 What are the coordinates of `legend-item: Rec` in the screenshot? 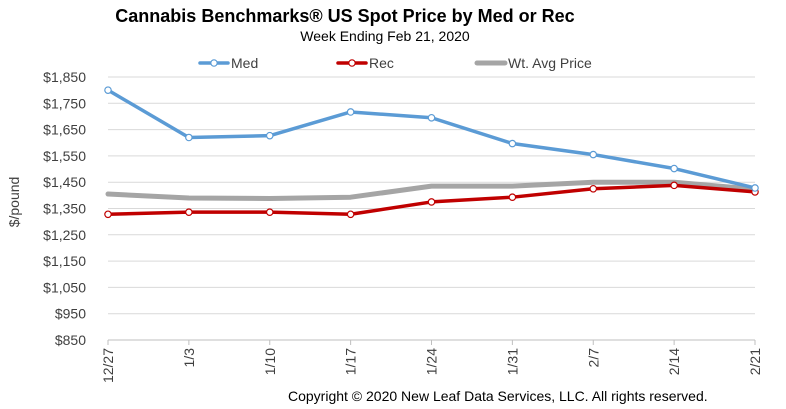 It's located at (365, 63).